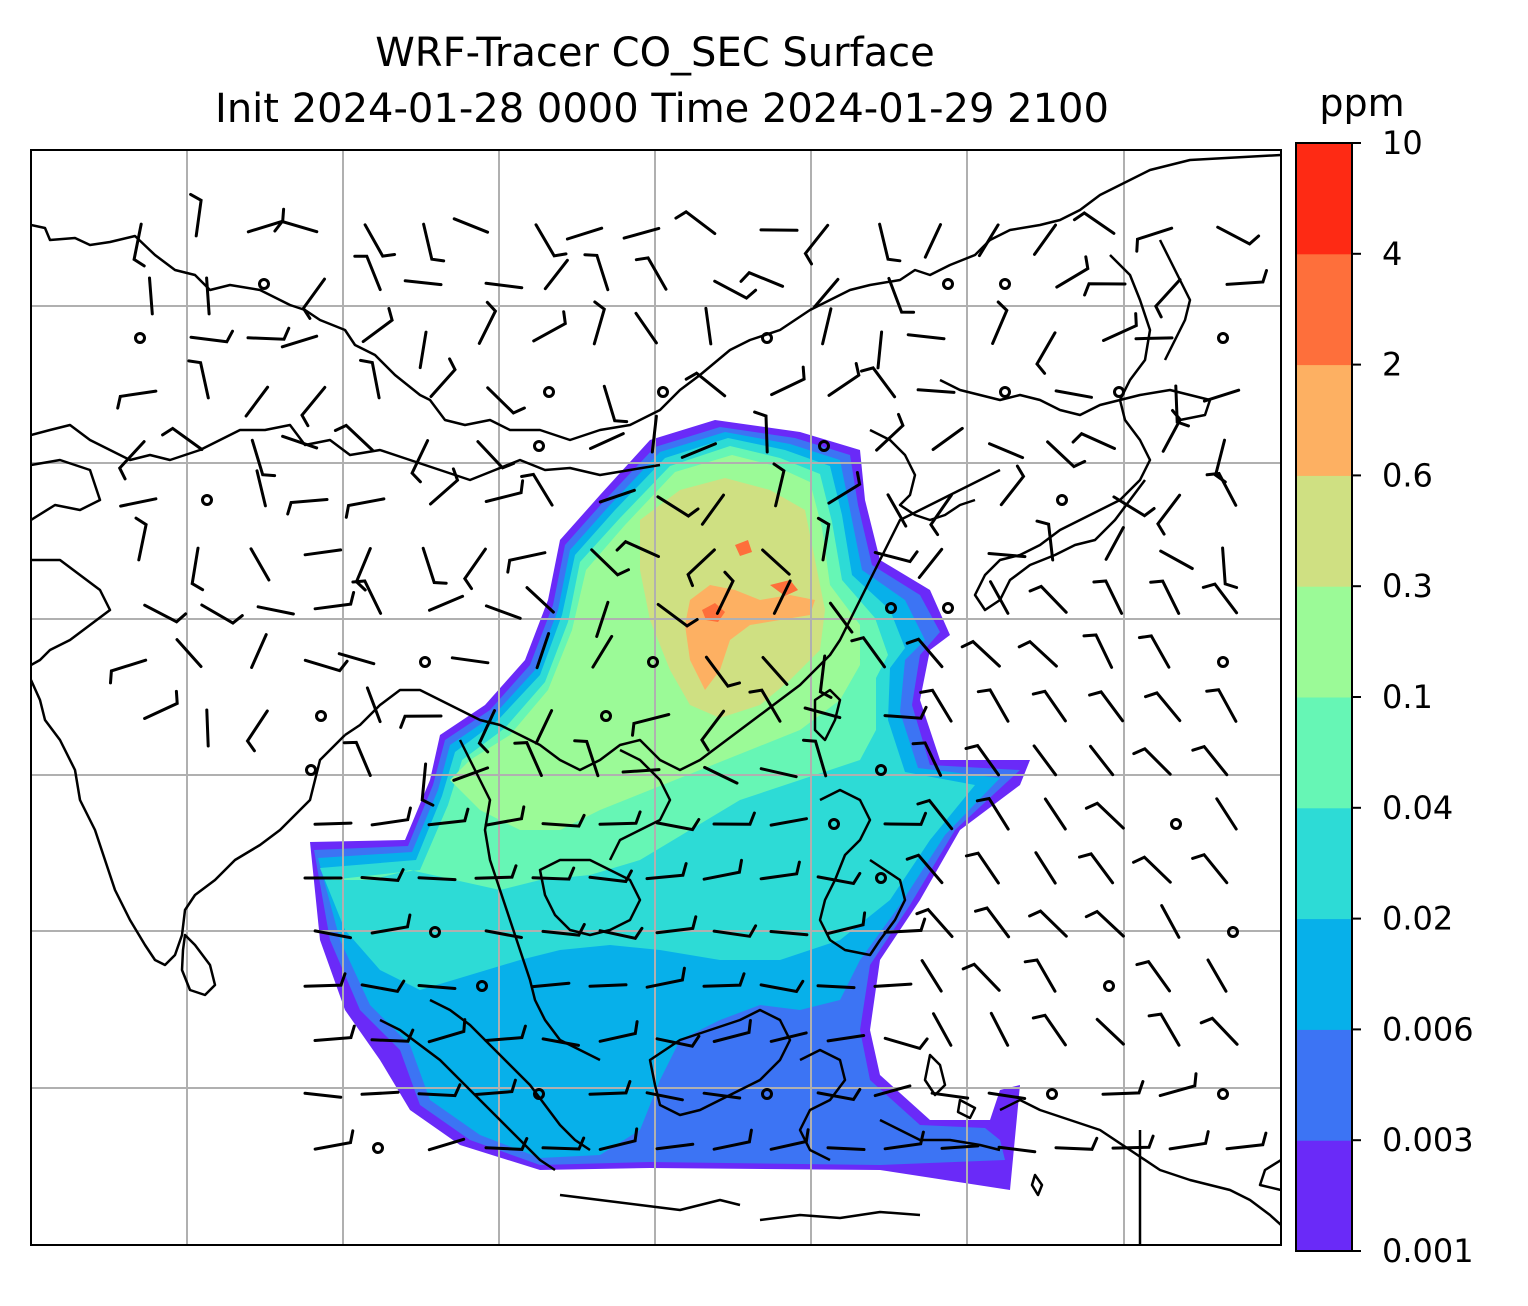  Describe the element at coordinates (1428, 1029) in the screenshot. I see `colorbar-tick-label: 0.006` at that location.